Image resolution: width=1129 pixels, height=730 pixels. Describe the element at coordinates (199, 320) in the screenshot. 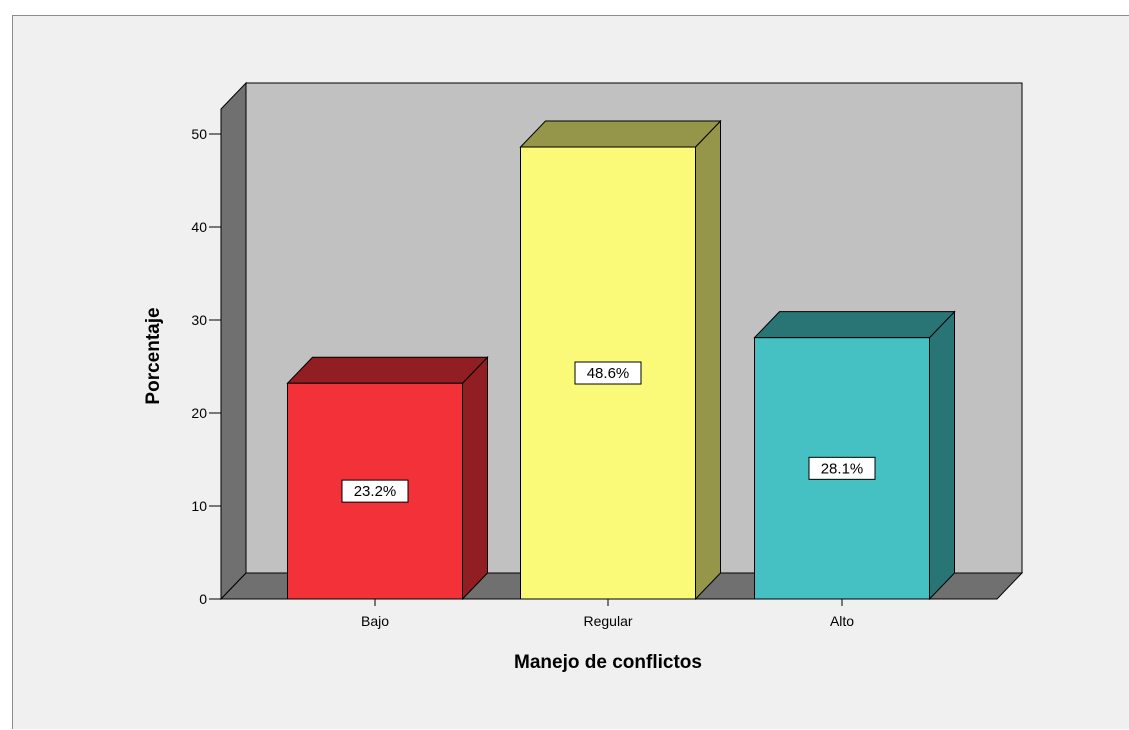

I see `y-tick-label: 30` at that location.